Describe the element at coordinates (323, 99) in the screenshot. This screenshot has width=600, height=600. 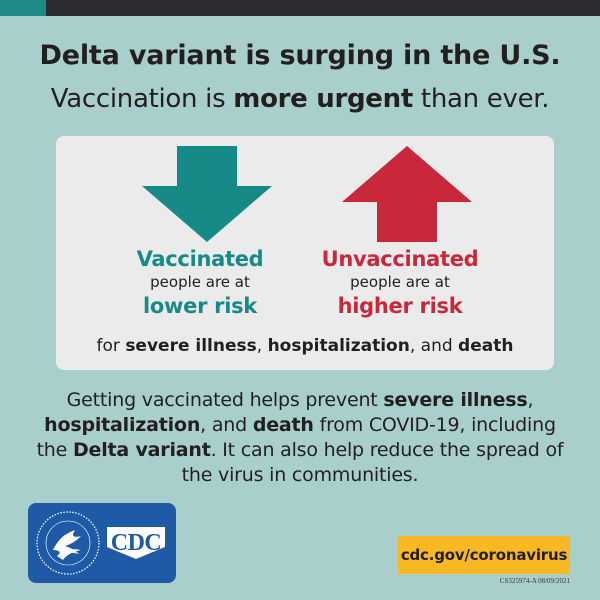
I see `subheadline-emphasis: more urgent` at that location.